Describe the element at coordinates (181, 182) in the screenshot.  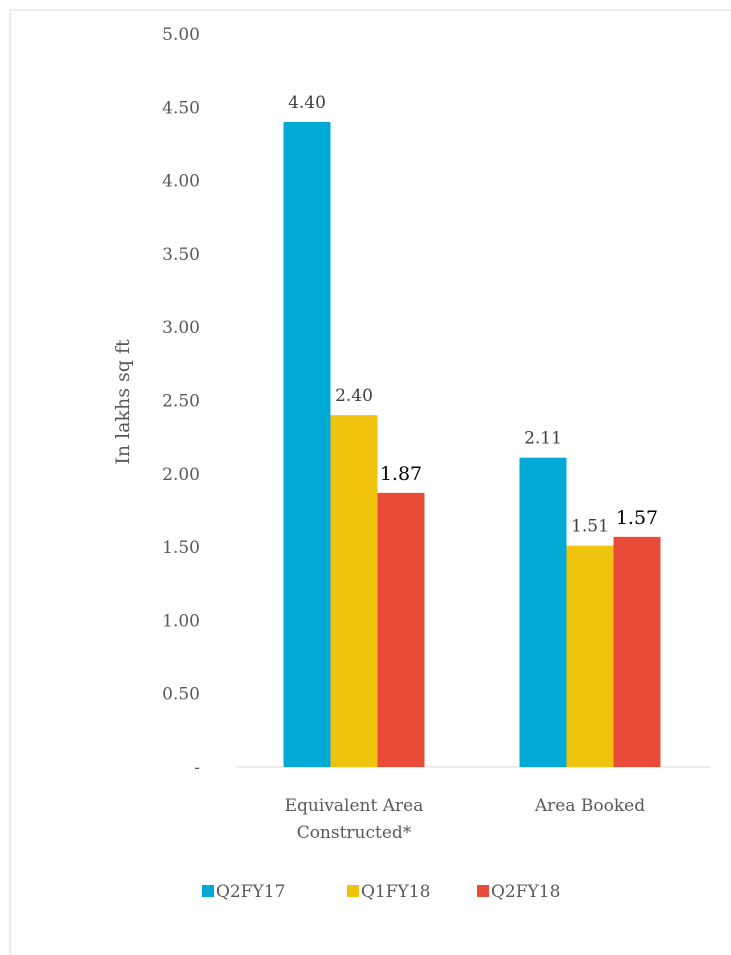
I see `y-tick-label: 4.00` at that location.